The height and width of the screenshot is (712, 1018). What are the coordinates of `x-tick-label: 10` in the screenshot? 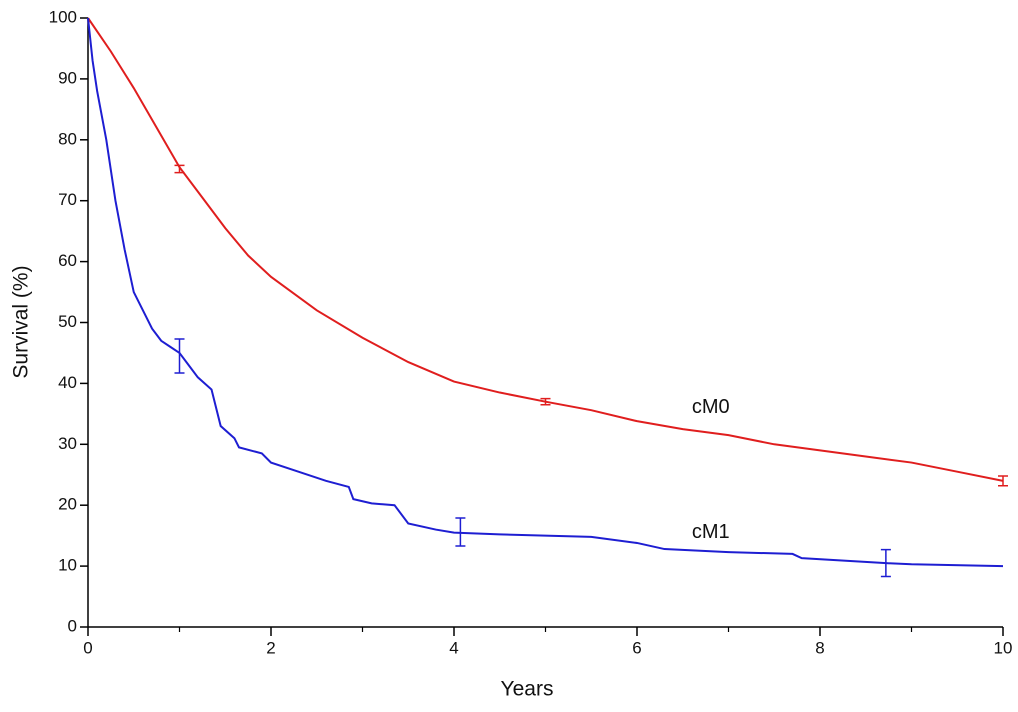 It's located at (1003, 647).